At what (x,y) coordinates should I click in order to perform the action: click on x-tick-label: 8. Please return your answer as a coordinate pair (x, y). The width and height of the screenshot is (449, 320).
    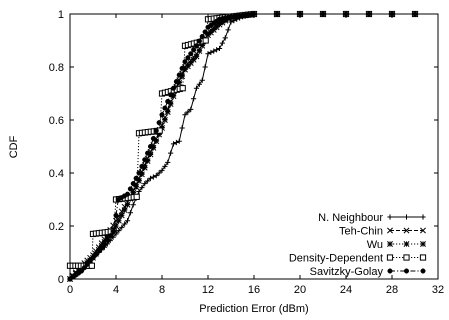
    Looking at the image, I should click on (162, 290).